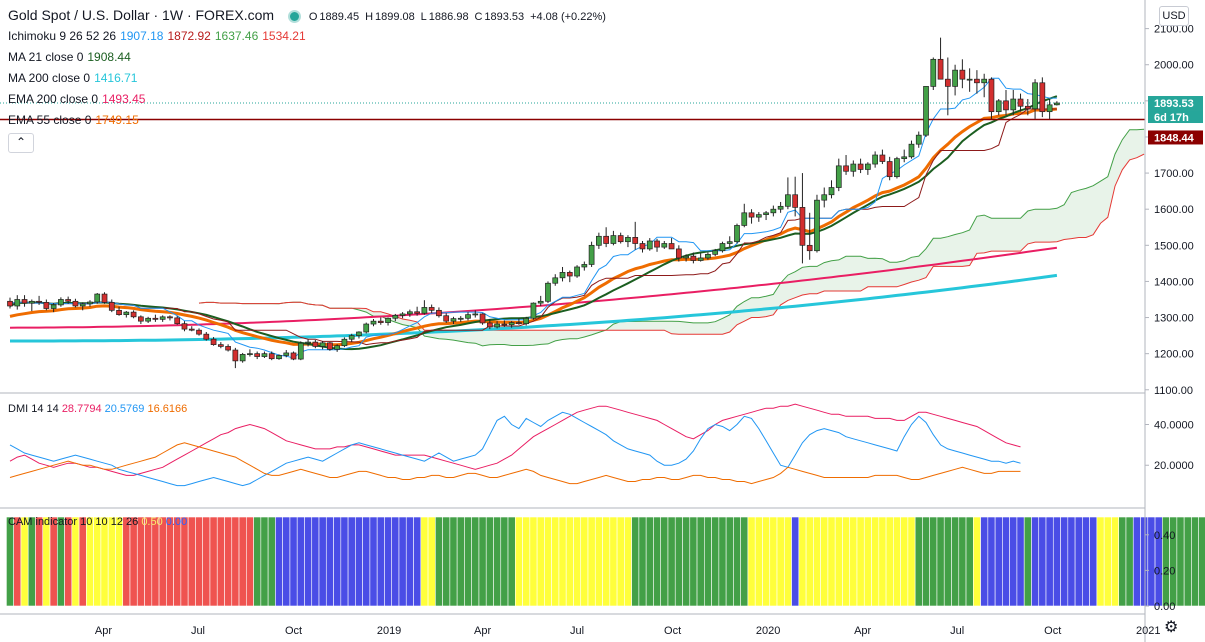  I want to click on indicator-value: 1908.44, so click(109, 57).